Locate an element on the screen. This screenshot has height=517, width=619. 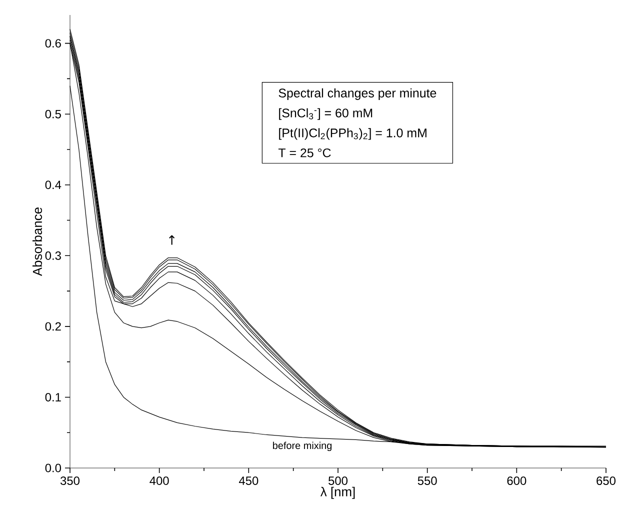
y-tick-label: 0.0 is located at coordinates (53, 468).